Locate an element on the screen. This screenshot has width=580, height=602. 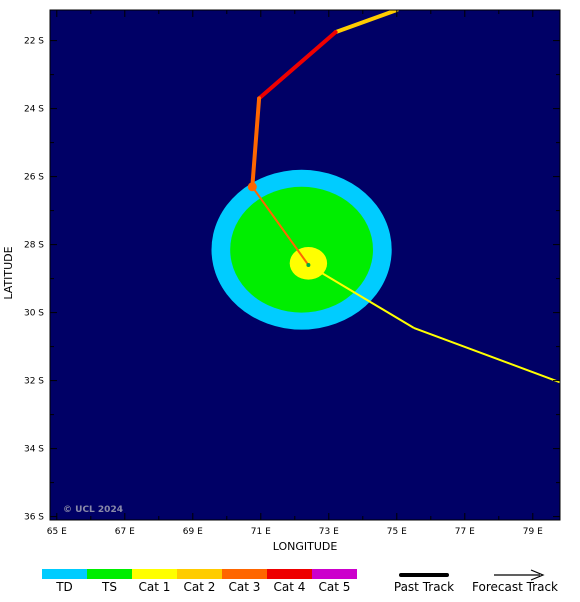
y-tick-label: 30 S is located at coordinates (34, 314).